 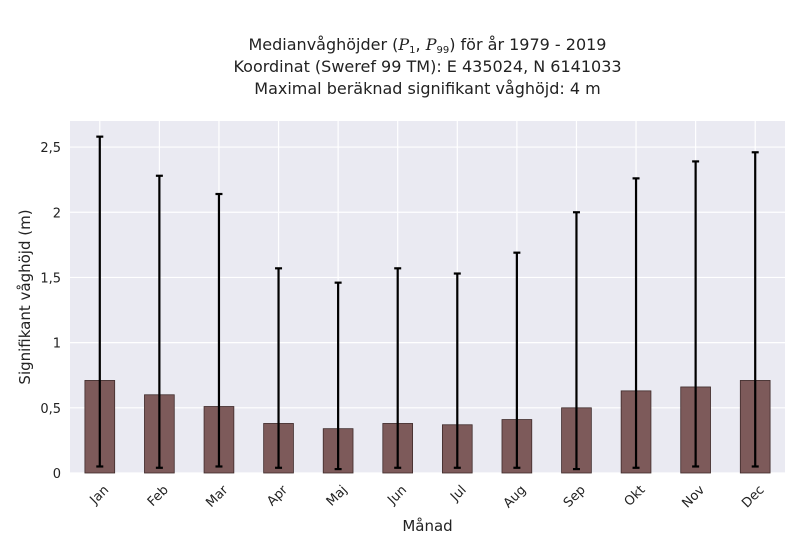 I want to click on y-tick-label: 1, so click(x=57, y=344).